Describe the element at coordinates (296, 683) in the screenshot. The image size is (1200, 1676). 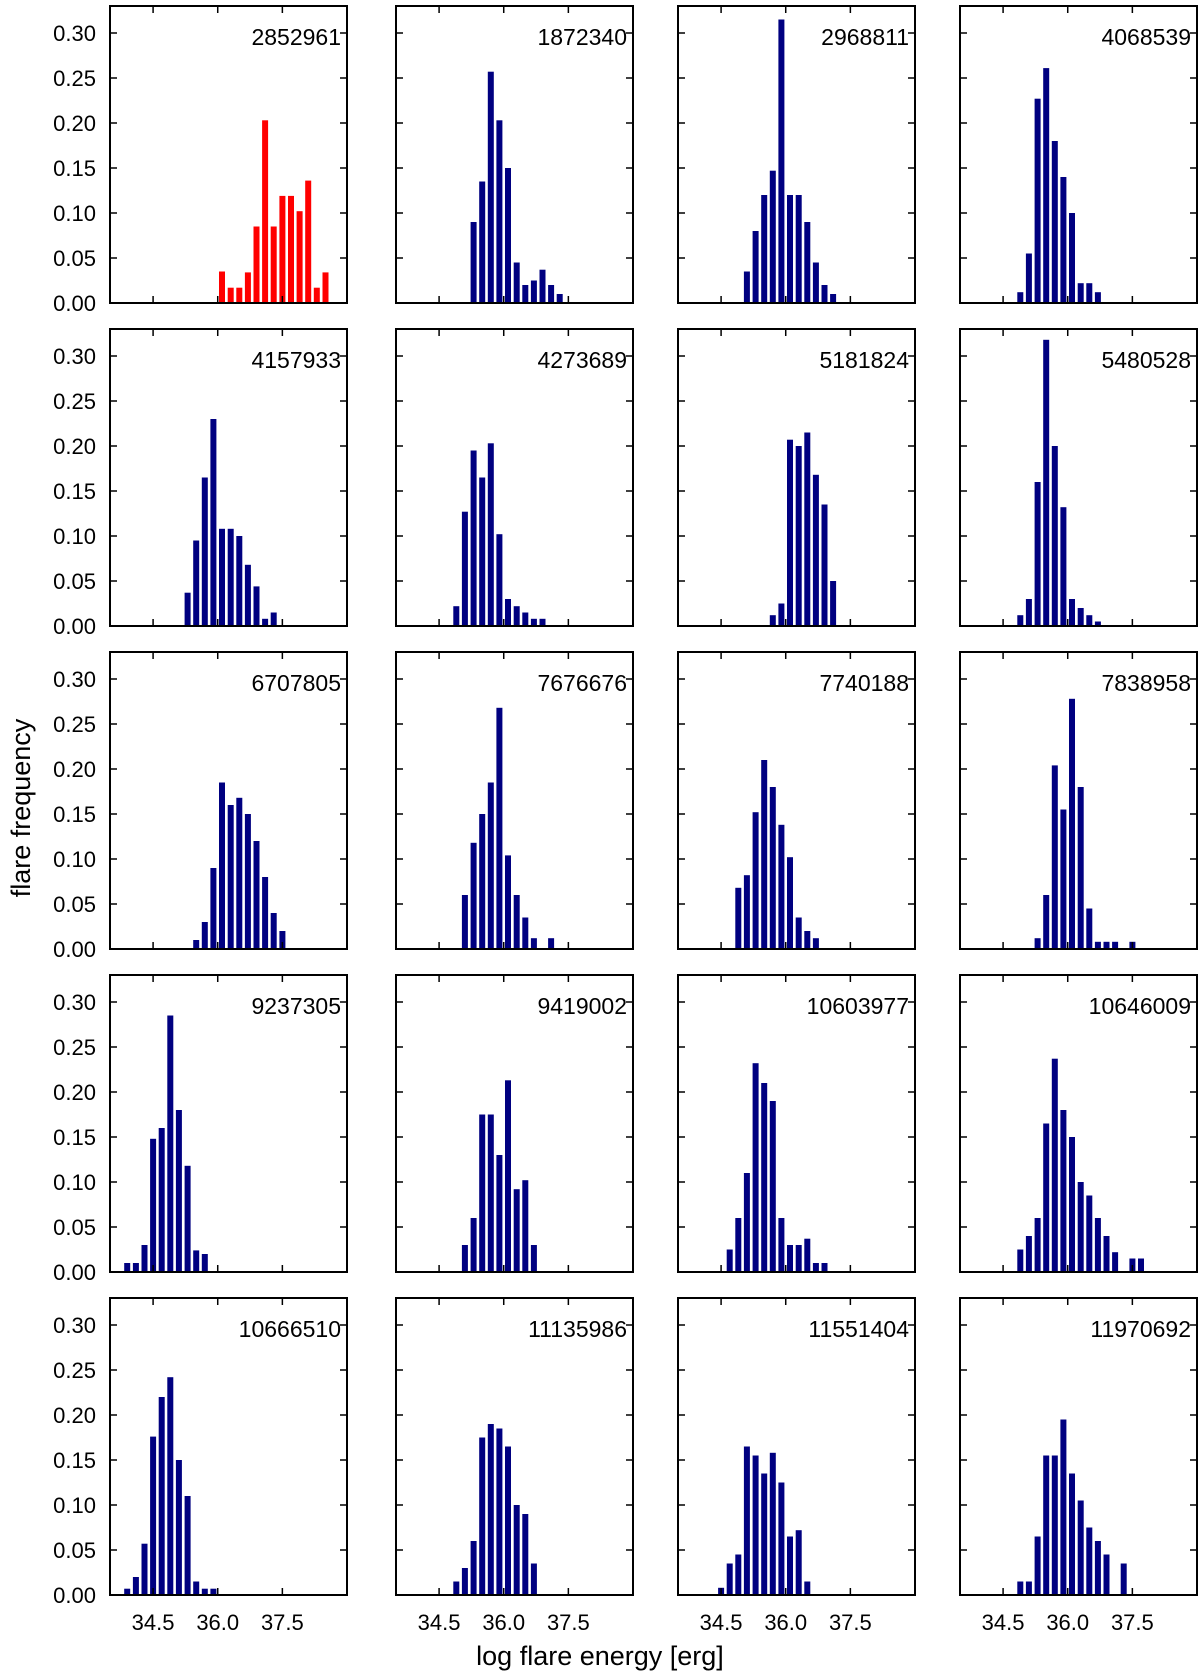
I see `panel-label: 6707805` at that location.